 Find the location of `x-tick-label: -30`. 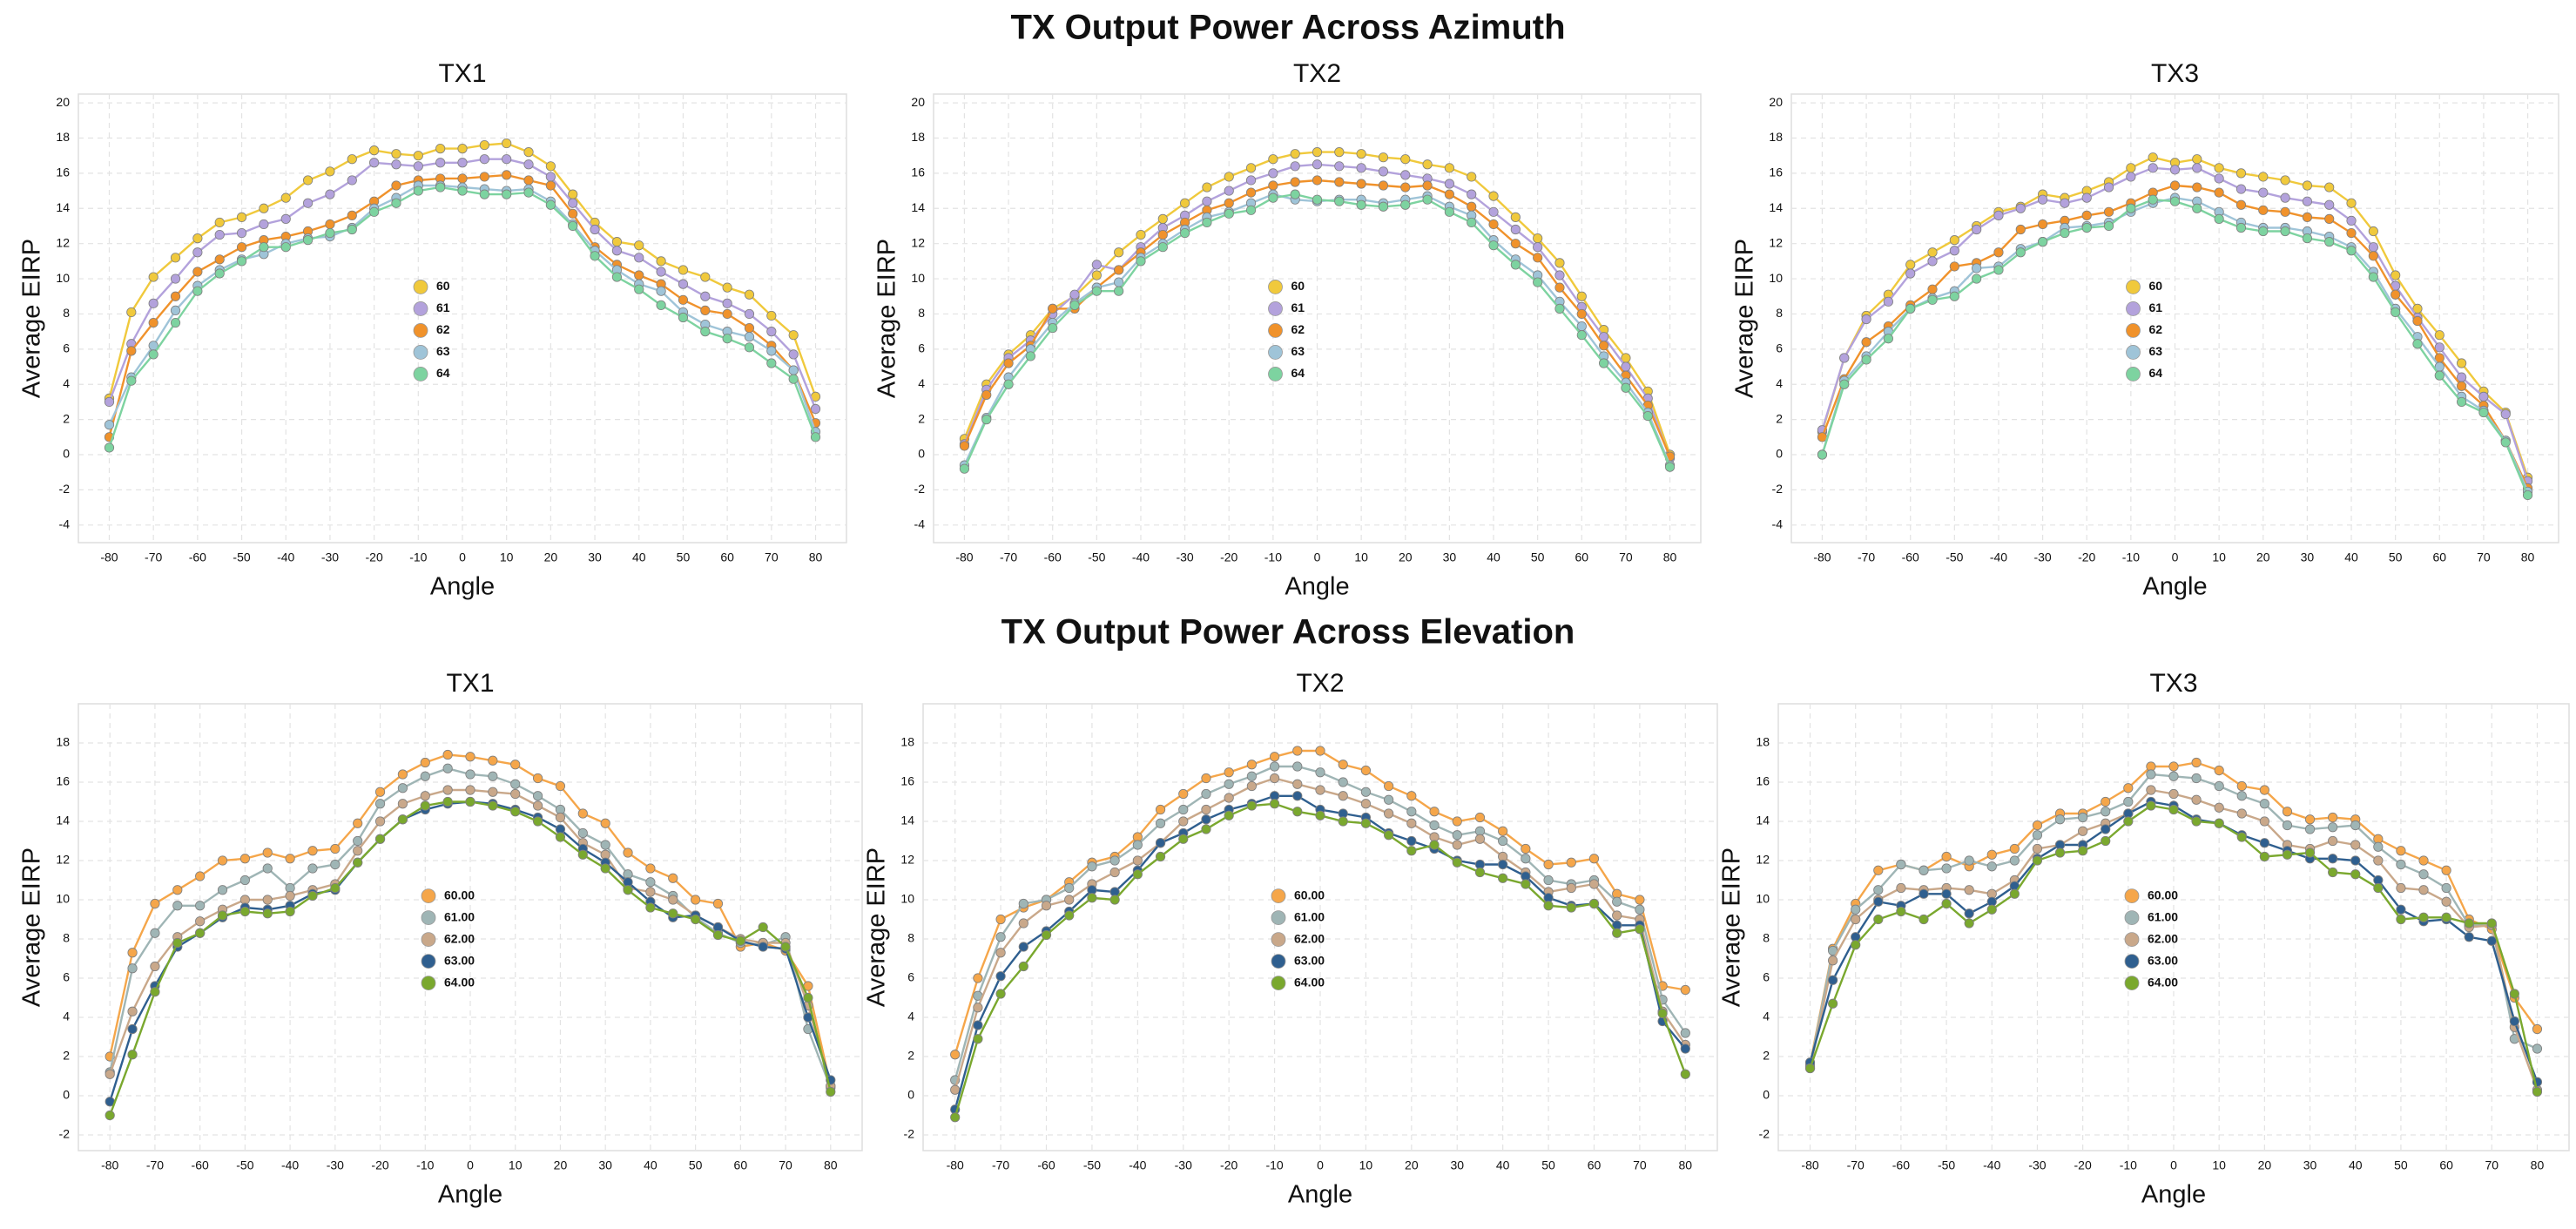

x-tick-label: -30 is located at coordinates (2037, 1165).